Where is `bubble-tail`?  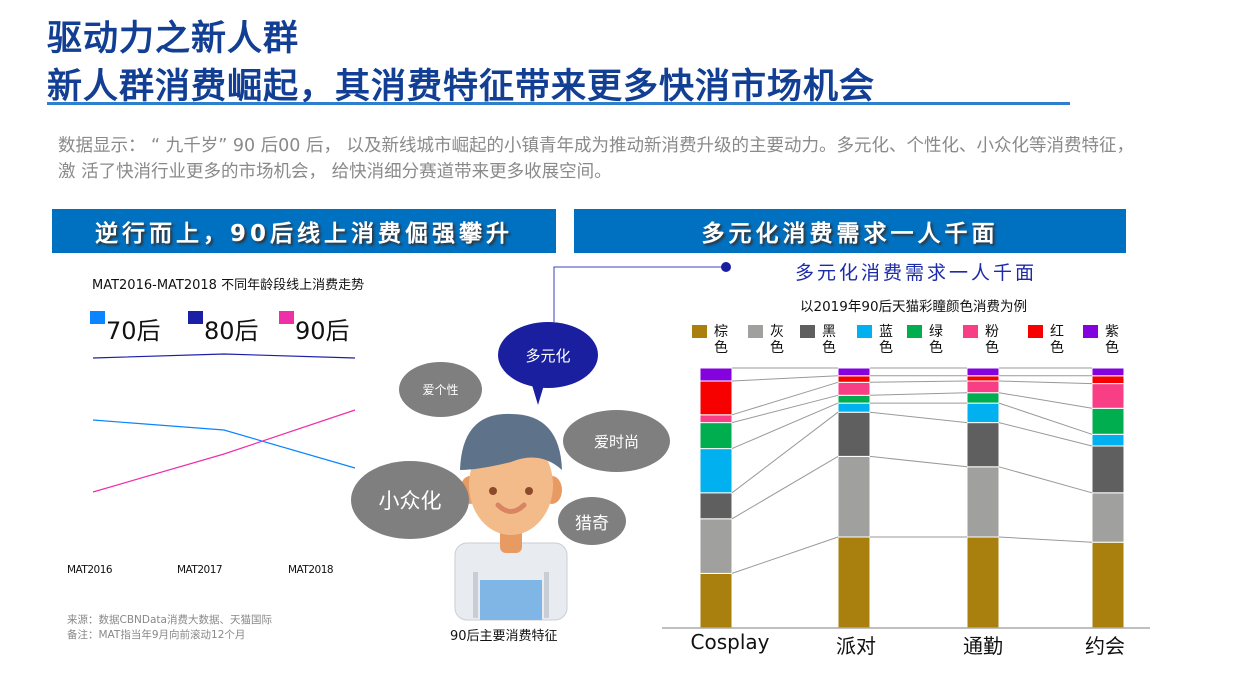
bubble-tail is located at coordinates (538, 395).